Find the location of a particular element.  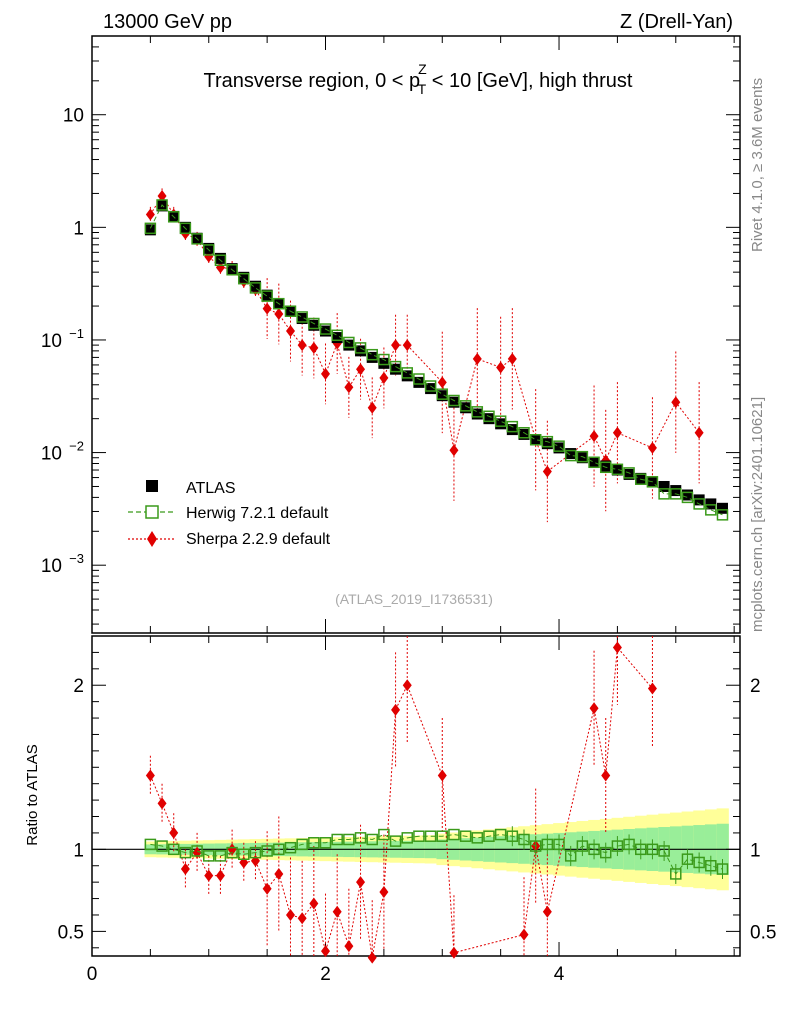

y-tick-label: 10 is located at coordinates (73, 116).